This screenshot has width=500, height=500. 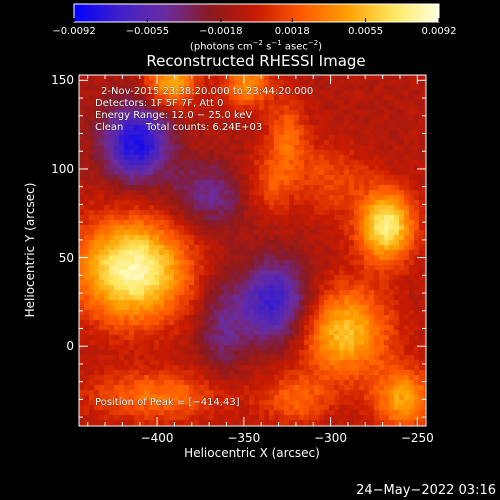 I want to click on colorbar-unit: (photons cm−2 s−1 asec−2), so click(x=256, y=46).